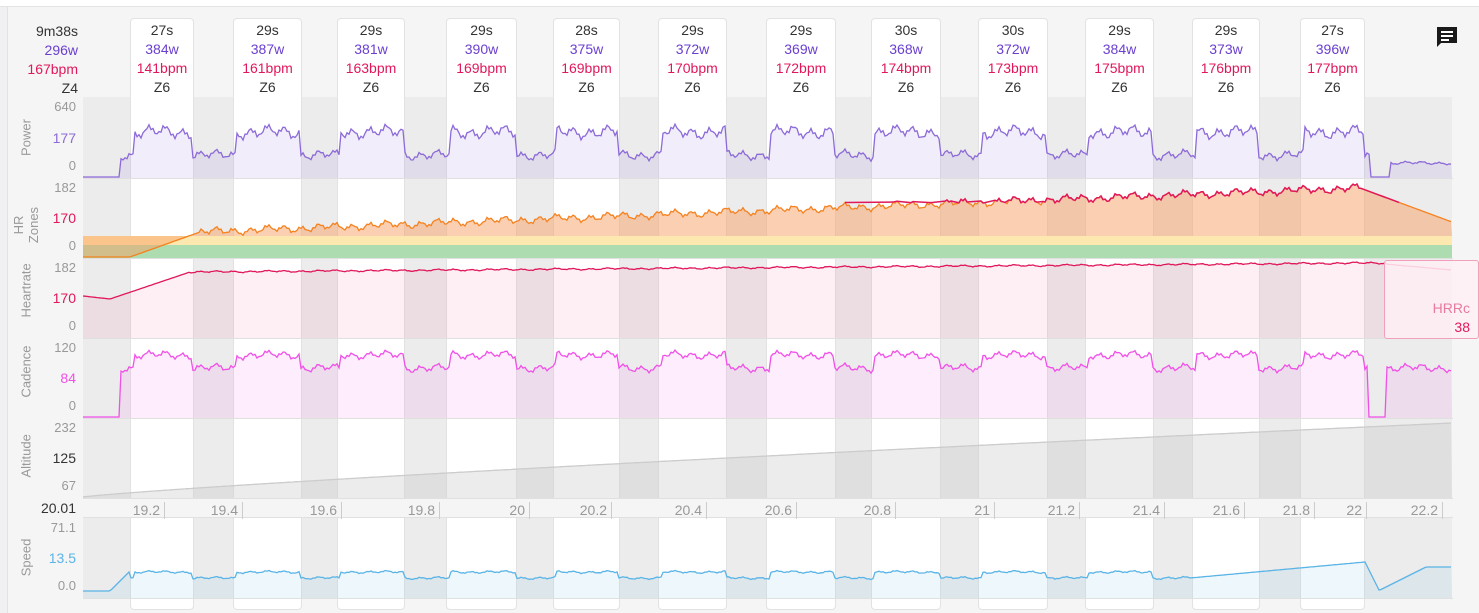  I want to click on interval-w: 381w, so click(371, 49).